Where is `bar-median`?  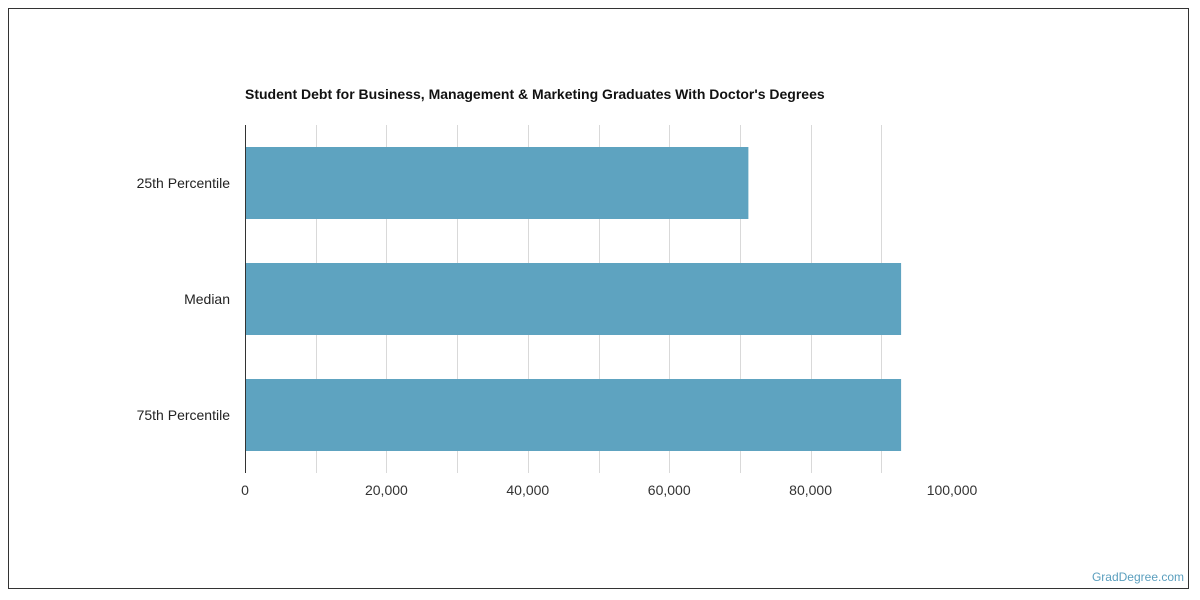 bar-median is located at coordinates (573, 299).